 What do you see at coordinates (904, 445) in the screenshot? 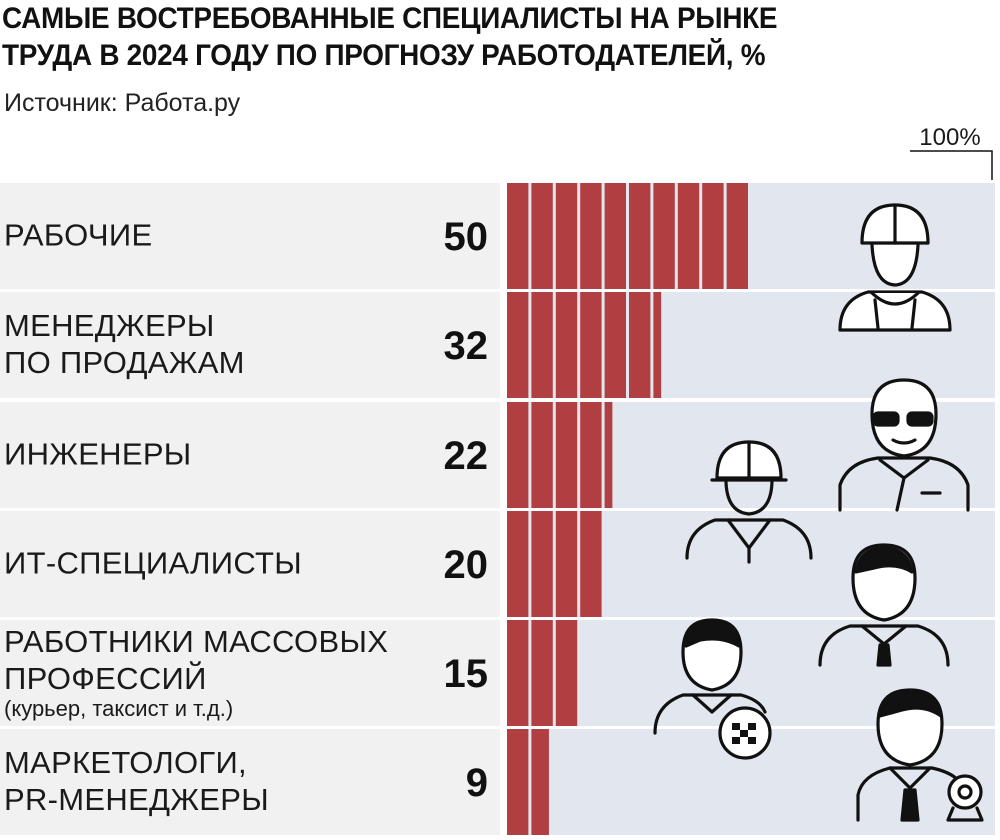
I see `sunglasses-man-icon` at bounding box center [904, 445].